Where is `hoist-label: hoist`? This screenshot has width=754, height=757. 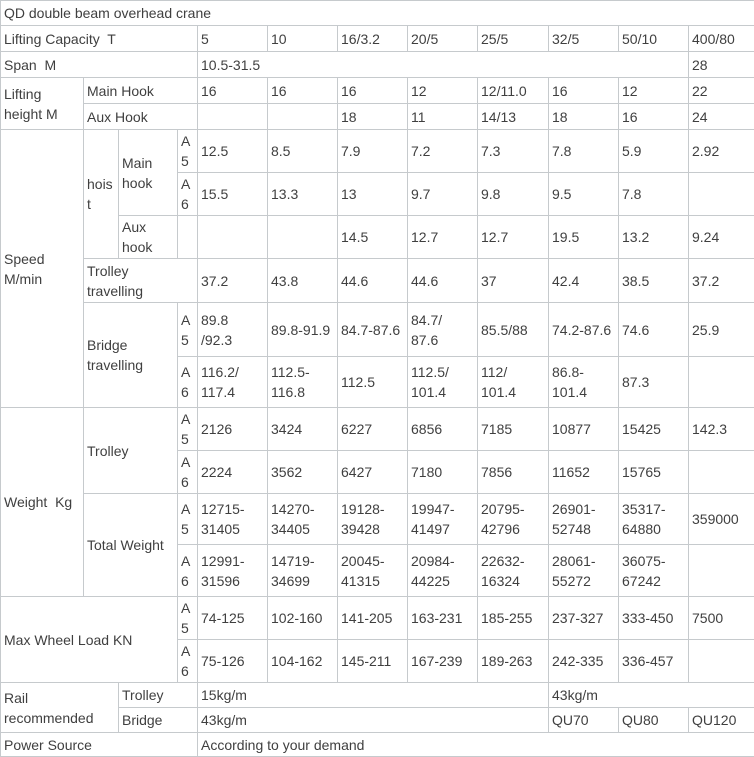 hoist-label: hoist is located at coordinates (101, 194).